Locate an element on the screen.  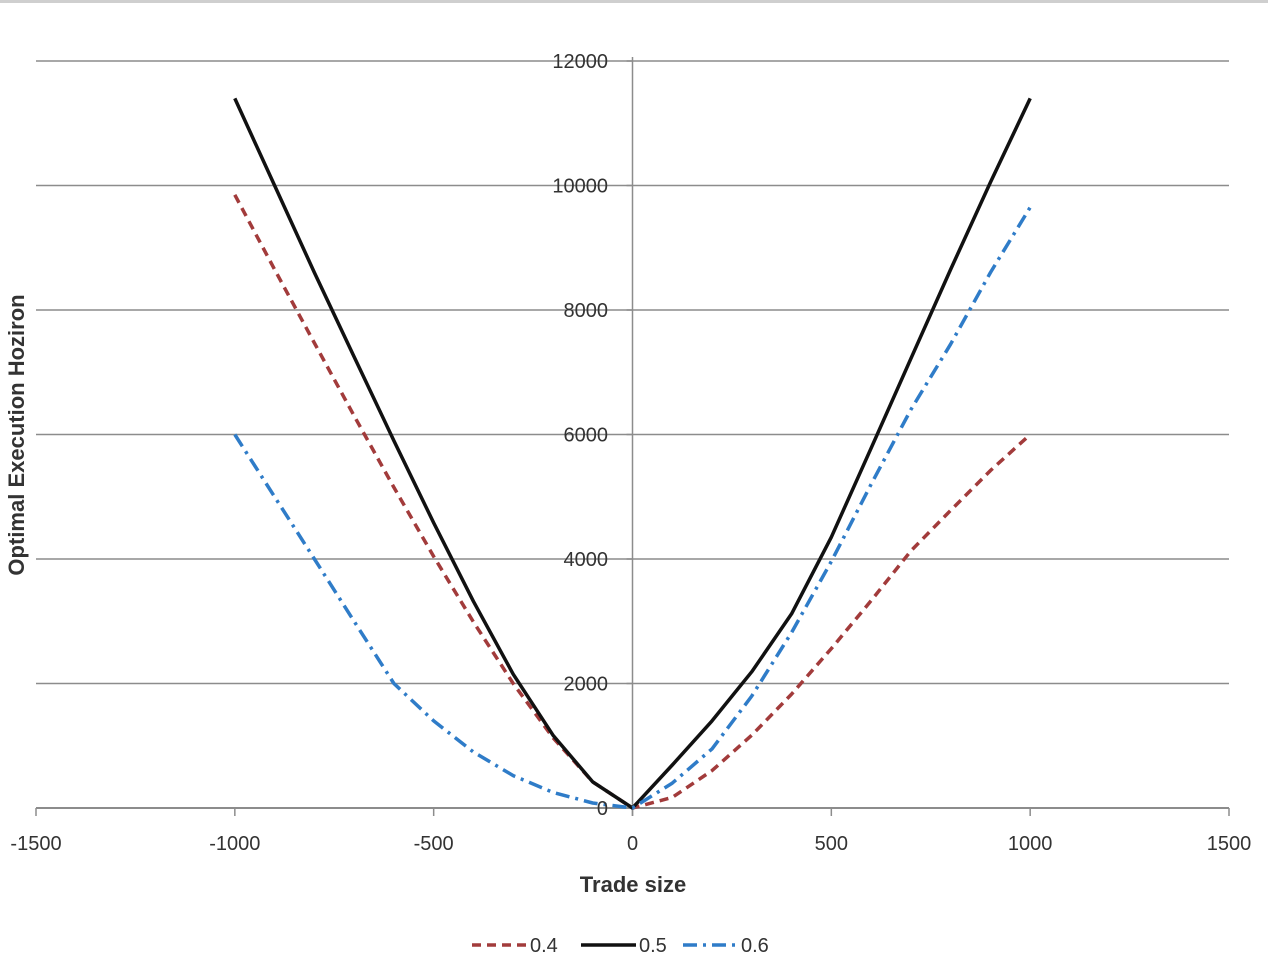
x-tick-label: 0 is located at coordinates (632, 844).